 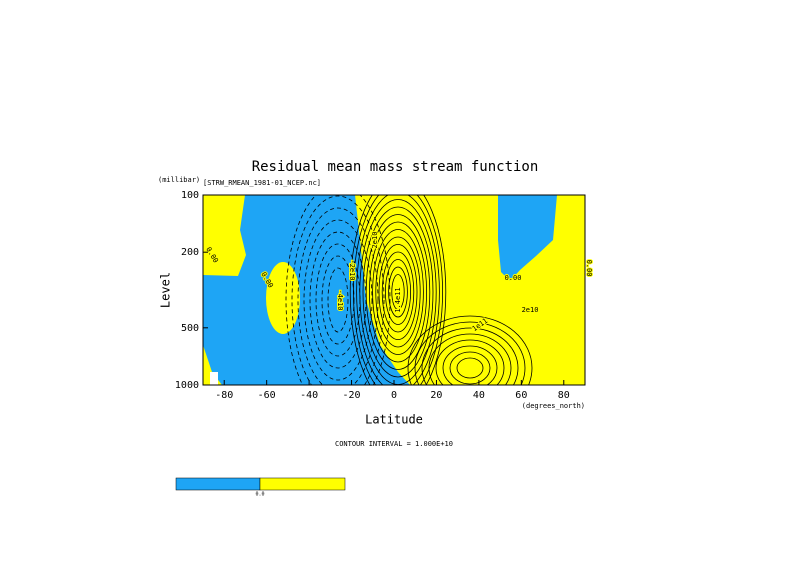 I want to click on x-tick-label: 0, so click(x=394, y=395).